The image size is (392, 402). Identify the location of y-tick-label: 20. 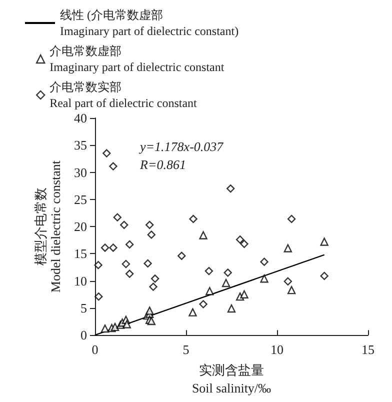
(80, 226).